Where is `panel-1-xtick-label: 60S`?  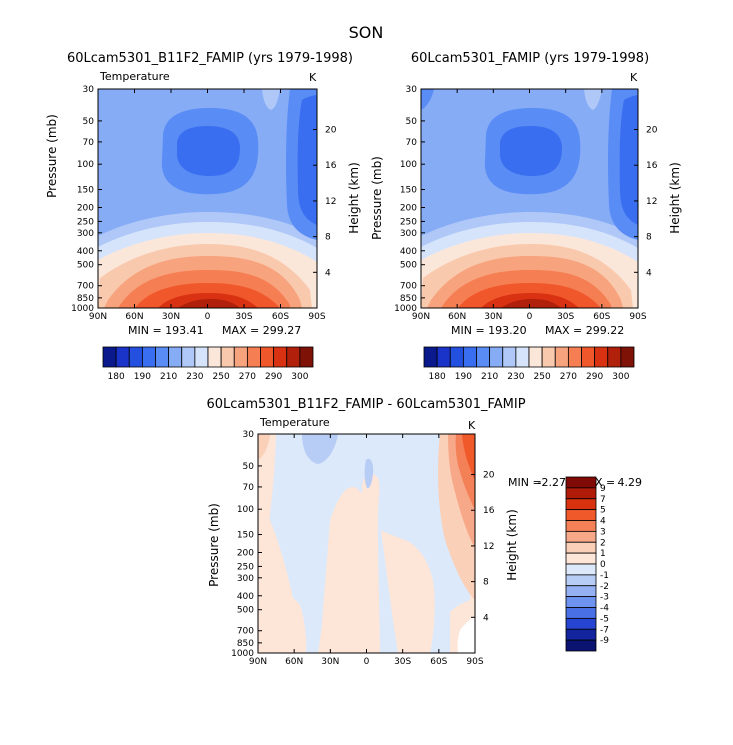 panel-1-xtick-label: 60S is located at coordinates (280, 317).